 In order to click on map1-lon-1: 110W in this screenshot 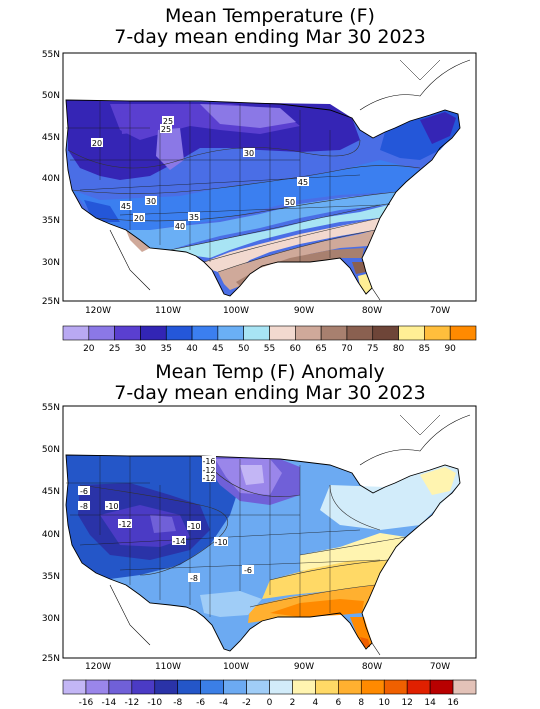, I will do `click(168, 311)`.